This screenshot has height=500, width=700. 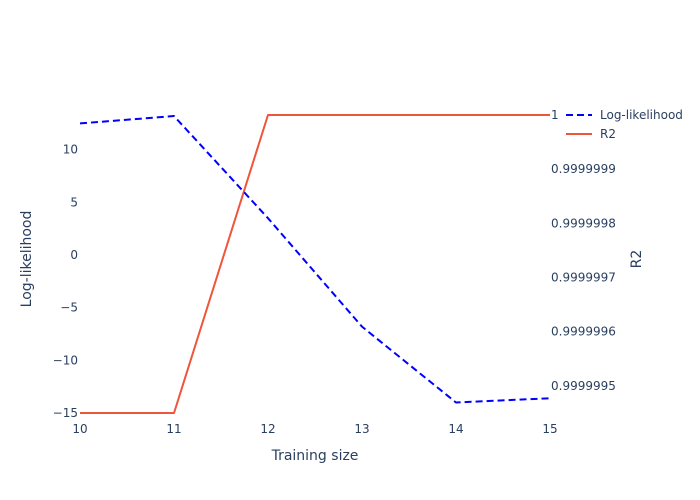 What do you see at coordinates (74, 255) in the screenshot?
I see `left-y-tick-label: 0` at bounding box center [74, 255].